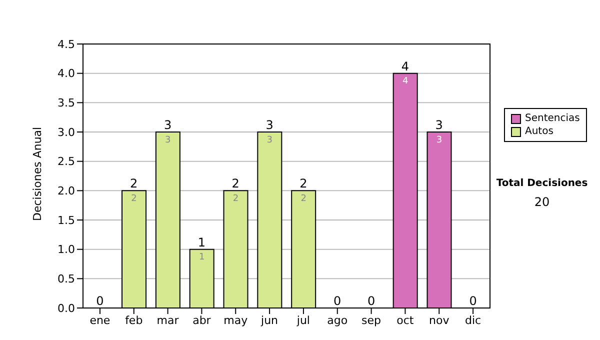 Image resolution: width=600 pixels, height=340 pixels. Describe the element at coordinates (66, 308) in the screenshot. I see `y-tick-label: 0.0` at that location.